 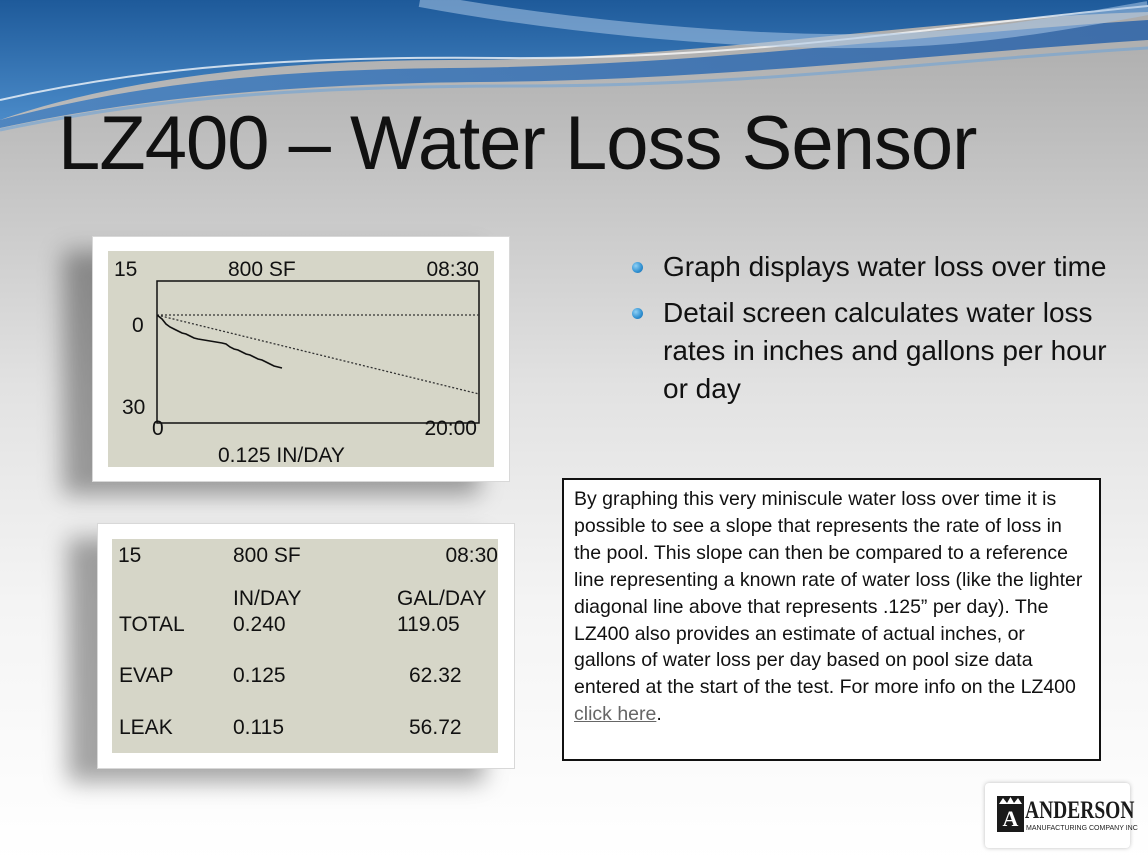 I want to click on detail-row-gal-evap: 62.32, so click(x=435, y=675).